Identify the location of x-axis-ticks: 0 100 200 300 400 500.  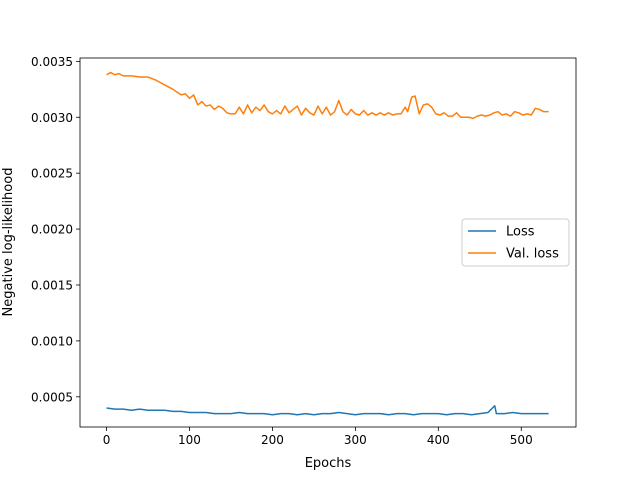
(318, 437).